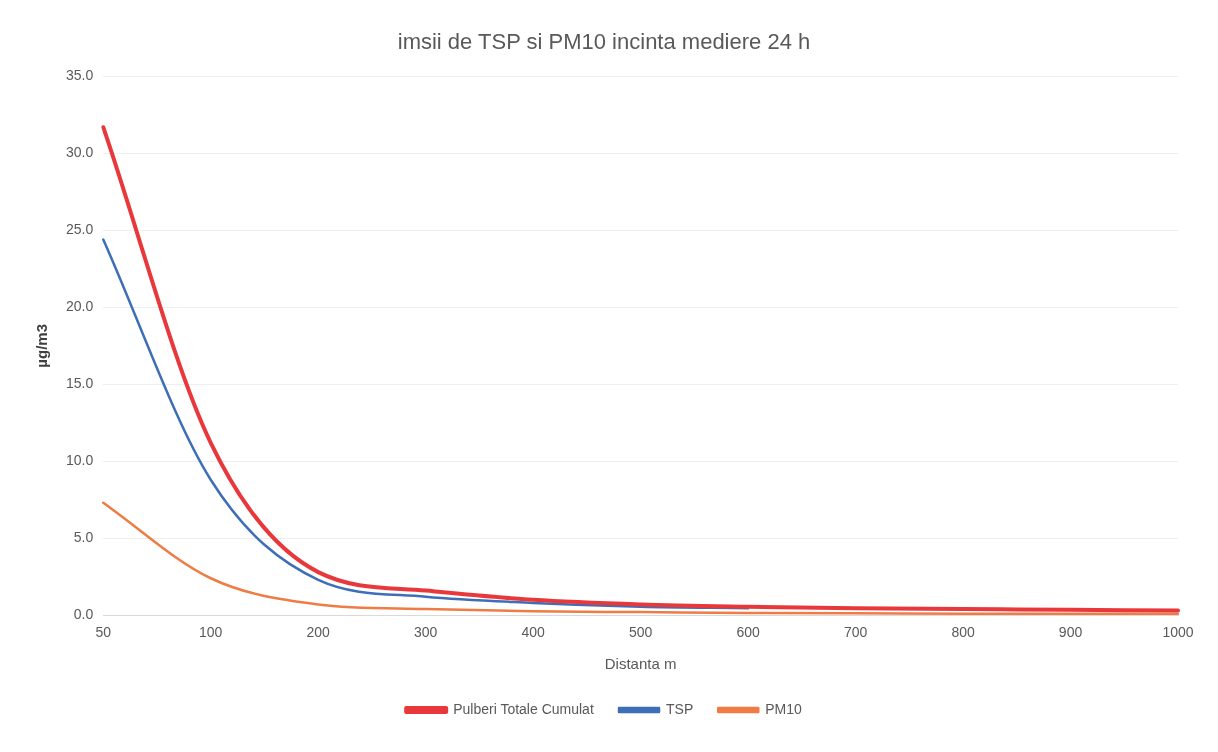  Describe the element at coordinates (80, 229) in the screenshot. I see `y-tick-label: 25.0` at that location.